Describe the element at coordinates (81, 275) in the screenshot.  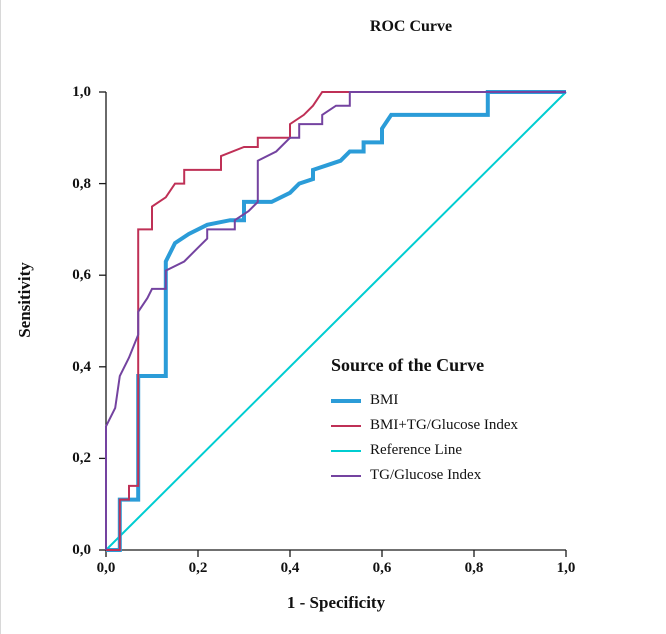
I see `y-tick-label: 0,6` at that location.